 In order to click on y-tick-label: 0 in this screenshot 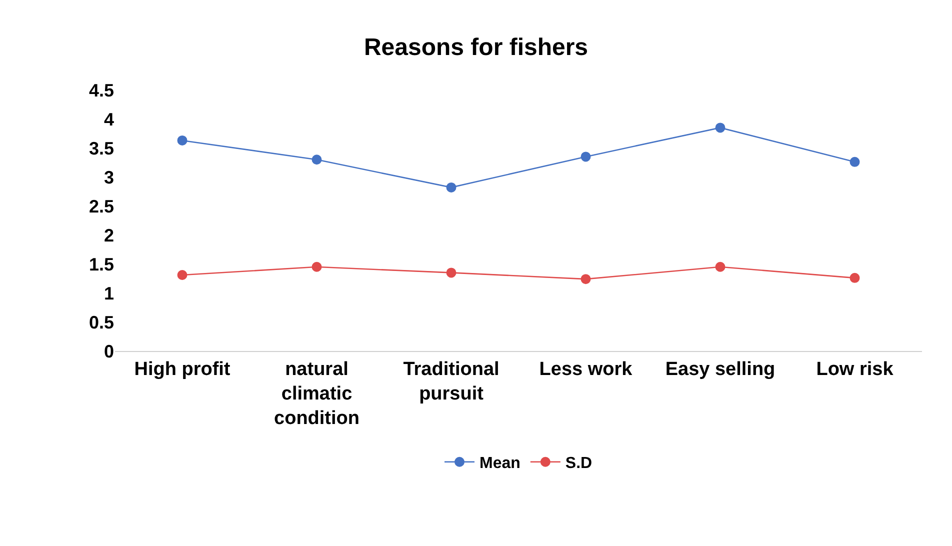, I will do `click(109, 351)`.